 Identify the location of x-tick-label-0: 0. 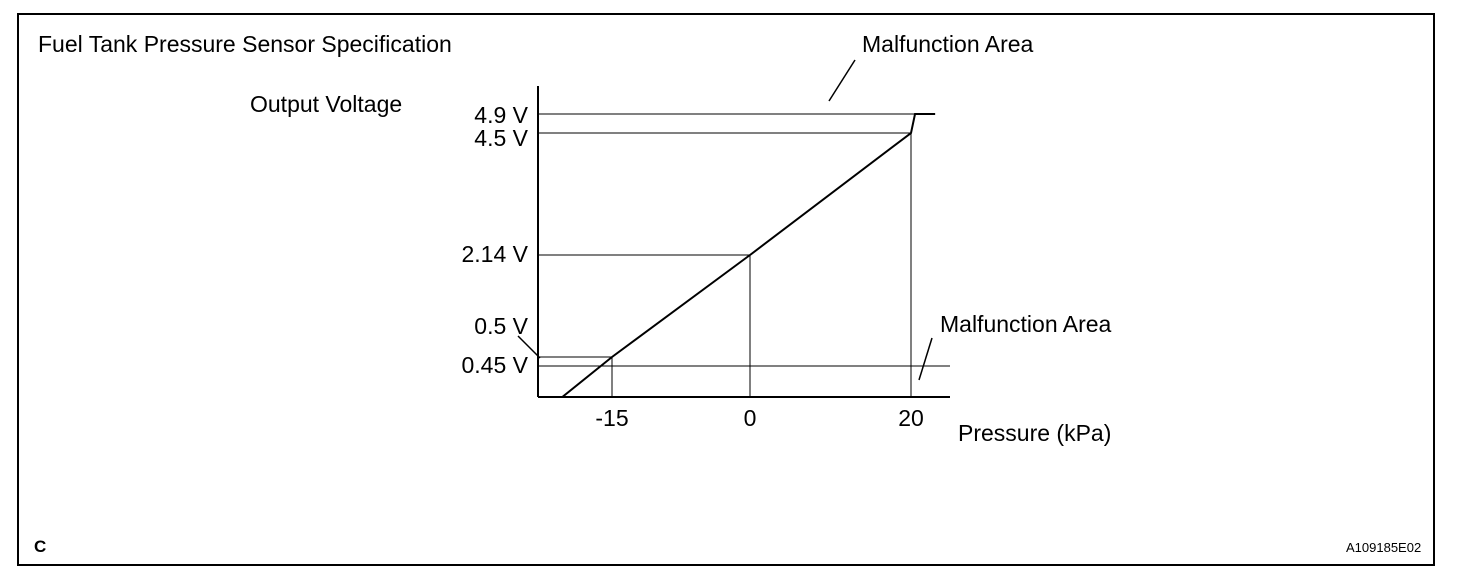
(750, 418).